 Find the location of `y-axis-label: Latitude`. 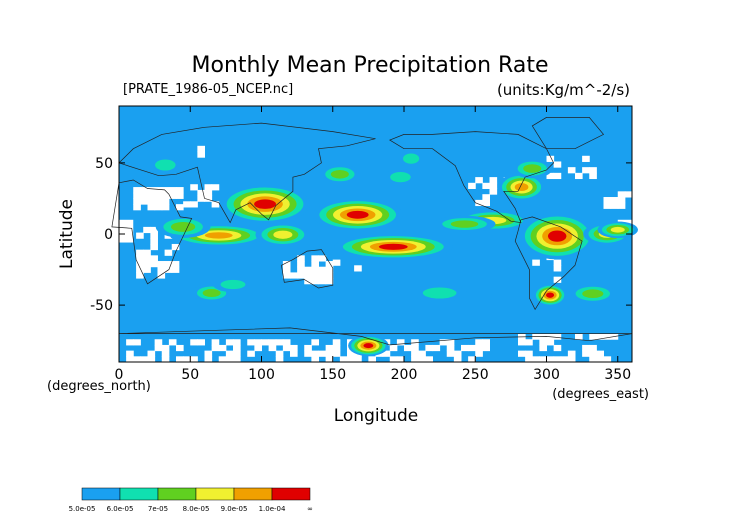

y-axis-label: Latitude is located at coordinates (67, 234).